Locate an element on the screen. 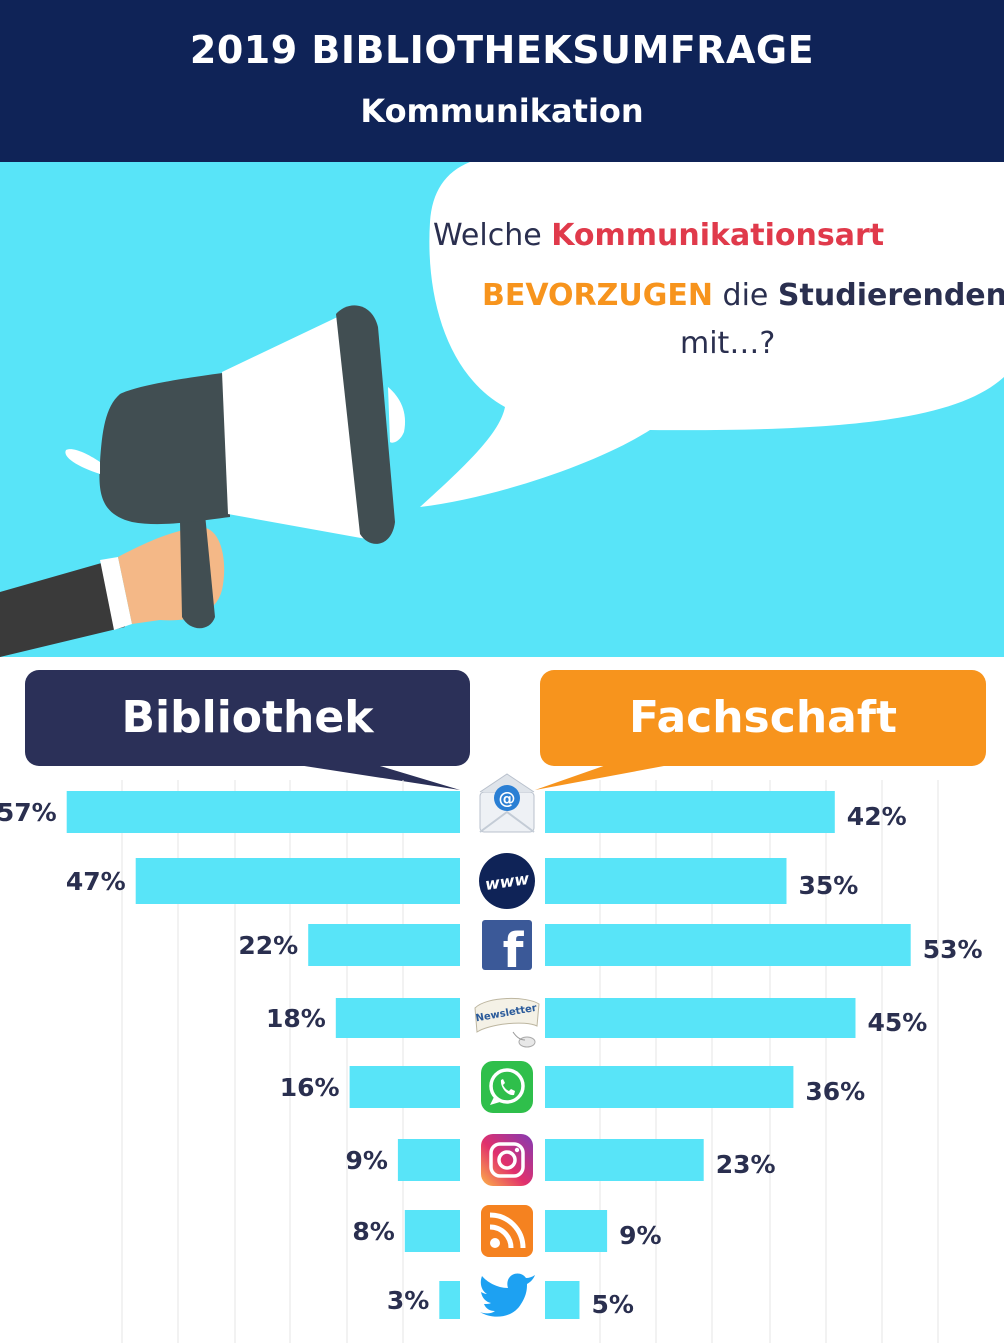 This screenshot has width=1004, height=1343. question-line-2: BEVORZUGEN die Studierenden is located at coordinates (743, 295).